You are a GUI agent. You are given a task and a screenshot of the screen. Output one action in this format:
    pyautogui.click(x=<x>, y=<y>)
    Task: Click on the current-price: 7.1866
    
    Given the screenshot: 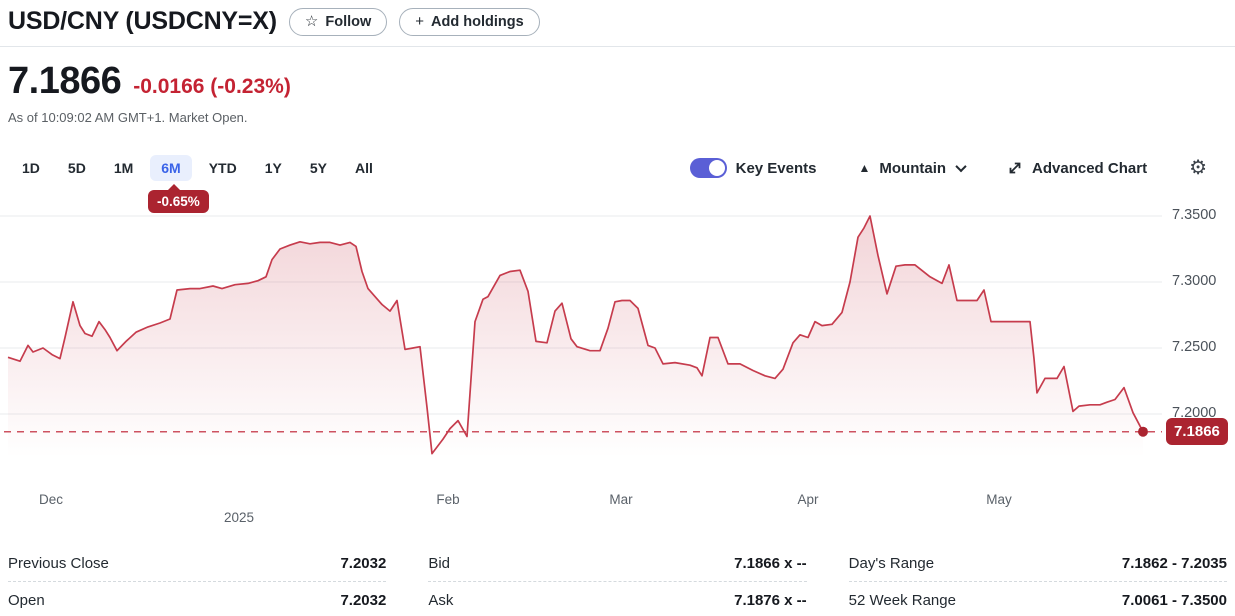 What is the action you would take?
    pyautogui.click(x=65, y=81)
    